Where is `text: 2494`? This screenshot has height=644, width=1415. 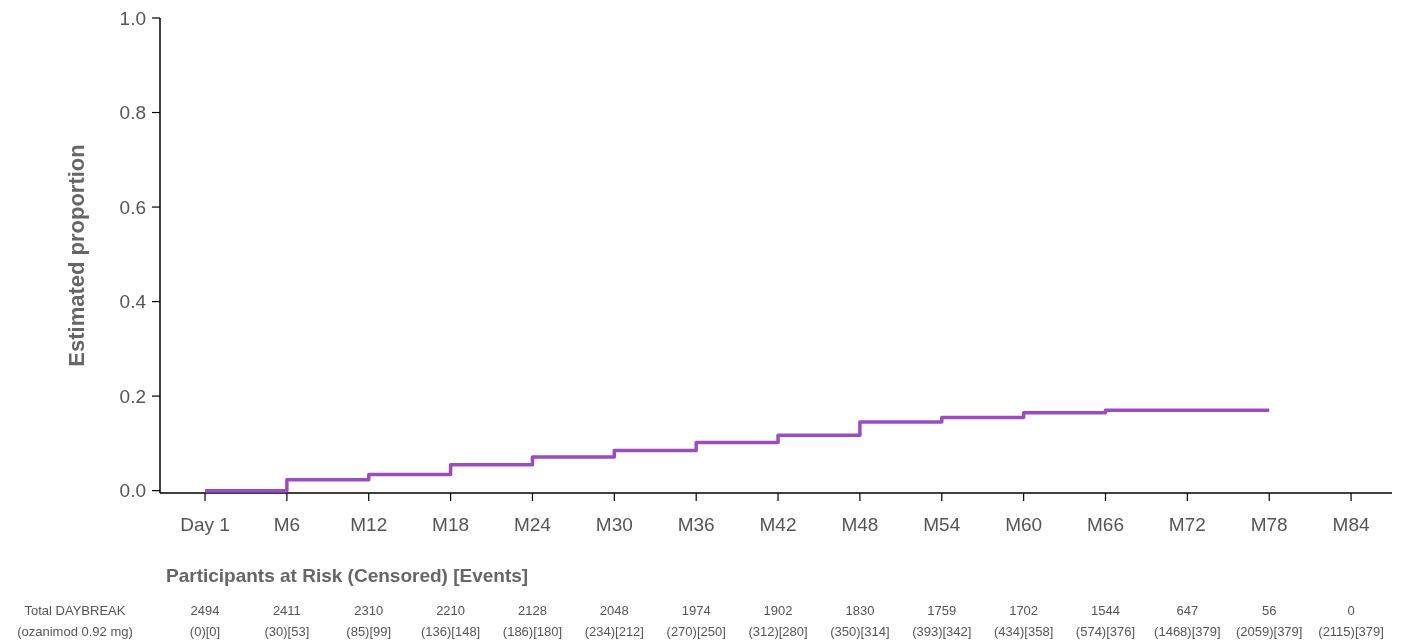 text: 2494 is located at coordinates (205, 610).